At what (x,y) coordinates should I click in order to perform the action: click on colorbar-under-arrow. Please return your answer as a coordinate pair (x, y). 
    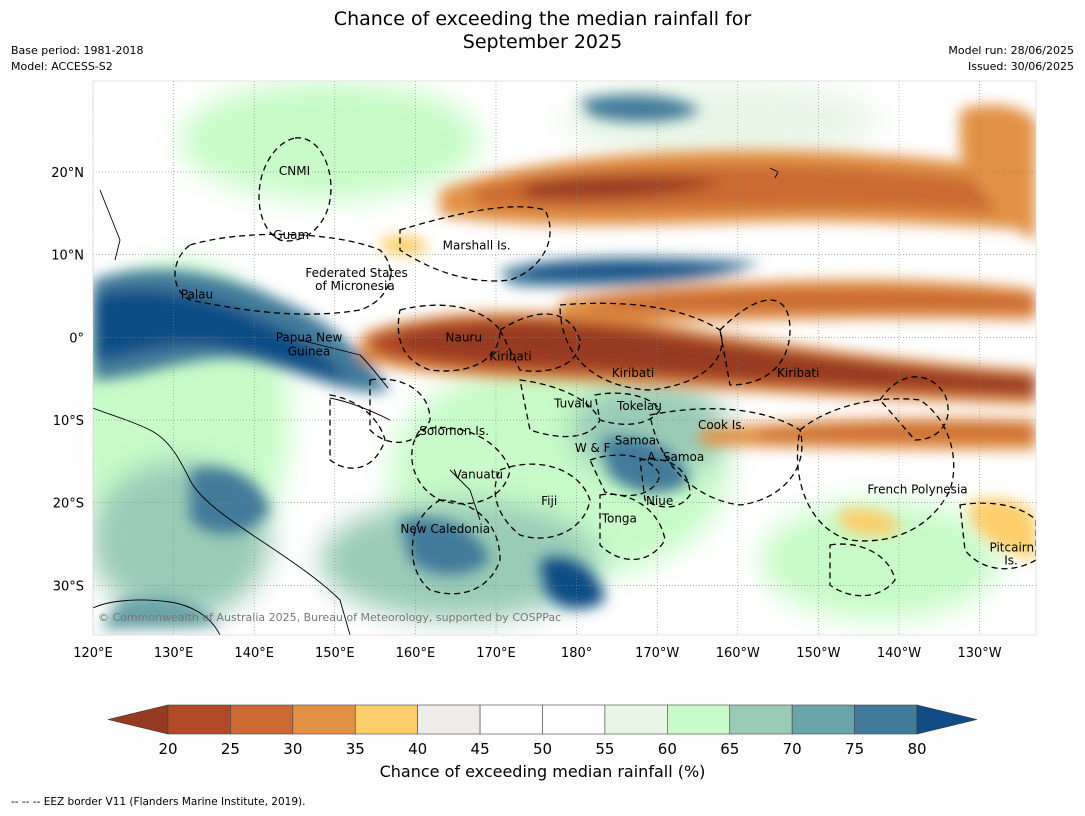
    Looking at the image, I should click on (138, 719).